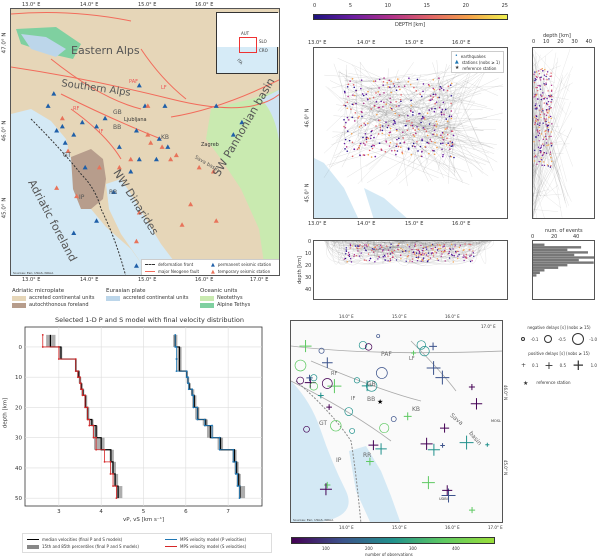 The width and height of the screenshot is (600, 559). Describe the element at coordinates (553, 382) in the screenshot. I see `reference-label: reference station` at that location.